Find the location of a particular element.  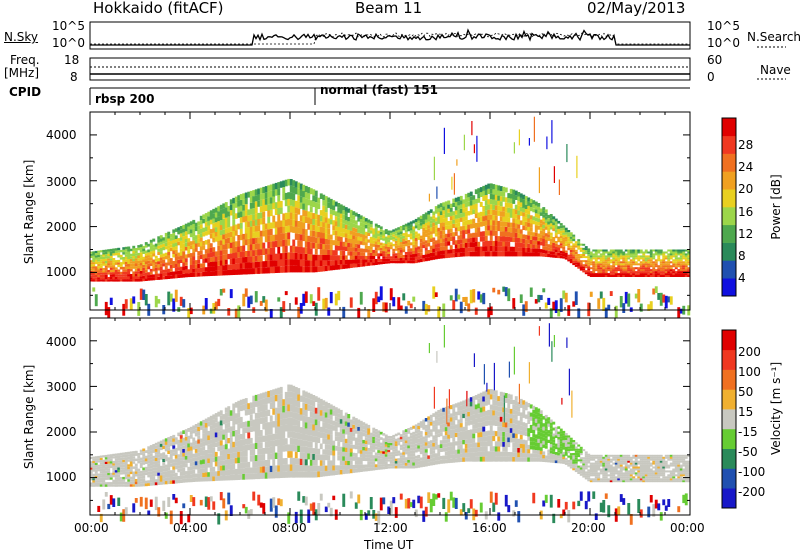

cpid-panel is located at coordinates (389, 96).